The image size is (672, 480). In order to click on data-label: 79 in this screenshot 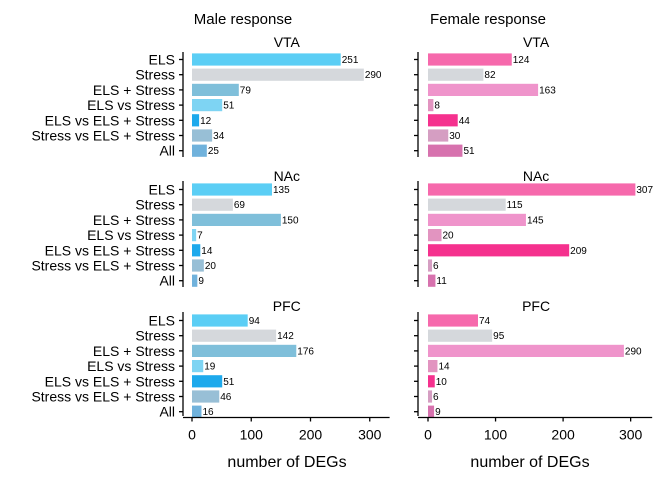, I will do `click(246, 90)`.